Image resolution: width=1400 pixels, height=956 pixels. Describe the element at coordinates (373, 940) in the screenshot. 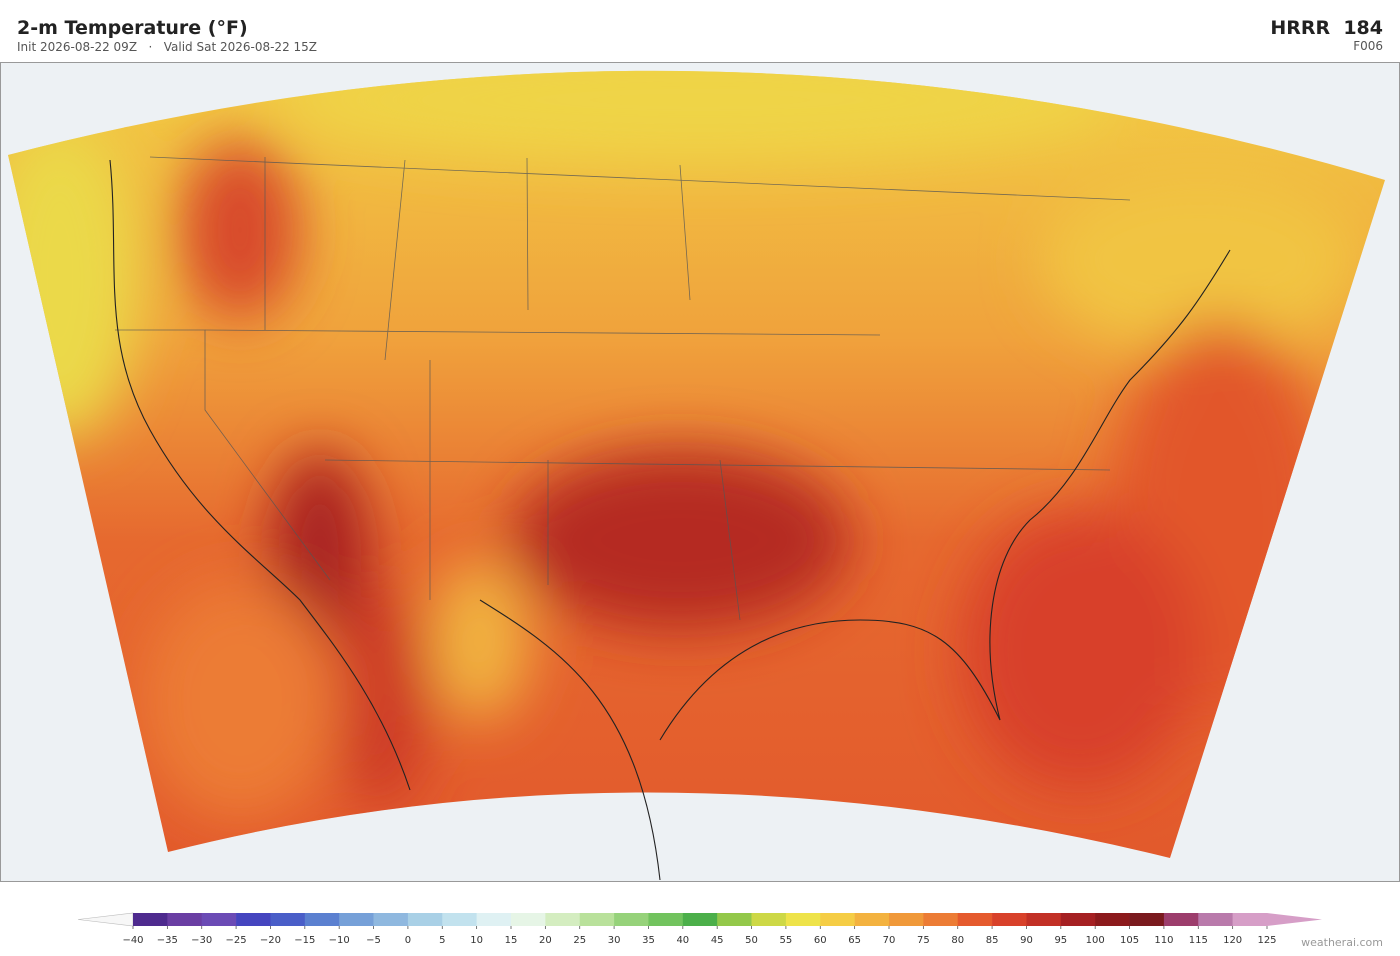

I see `colorbar-tick-label: −5` at that location.